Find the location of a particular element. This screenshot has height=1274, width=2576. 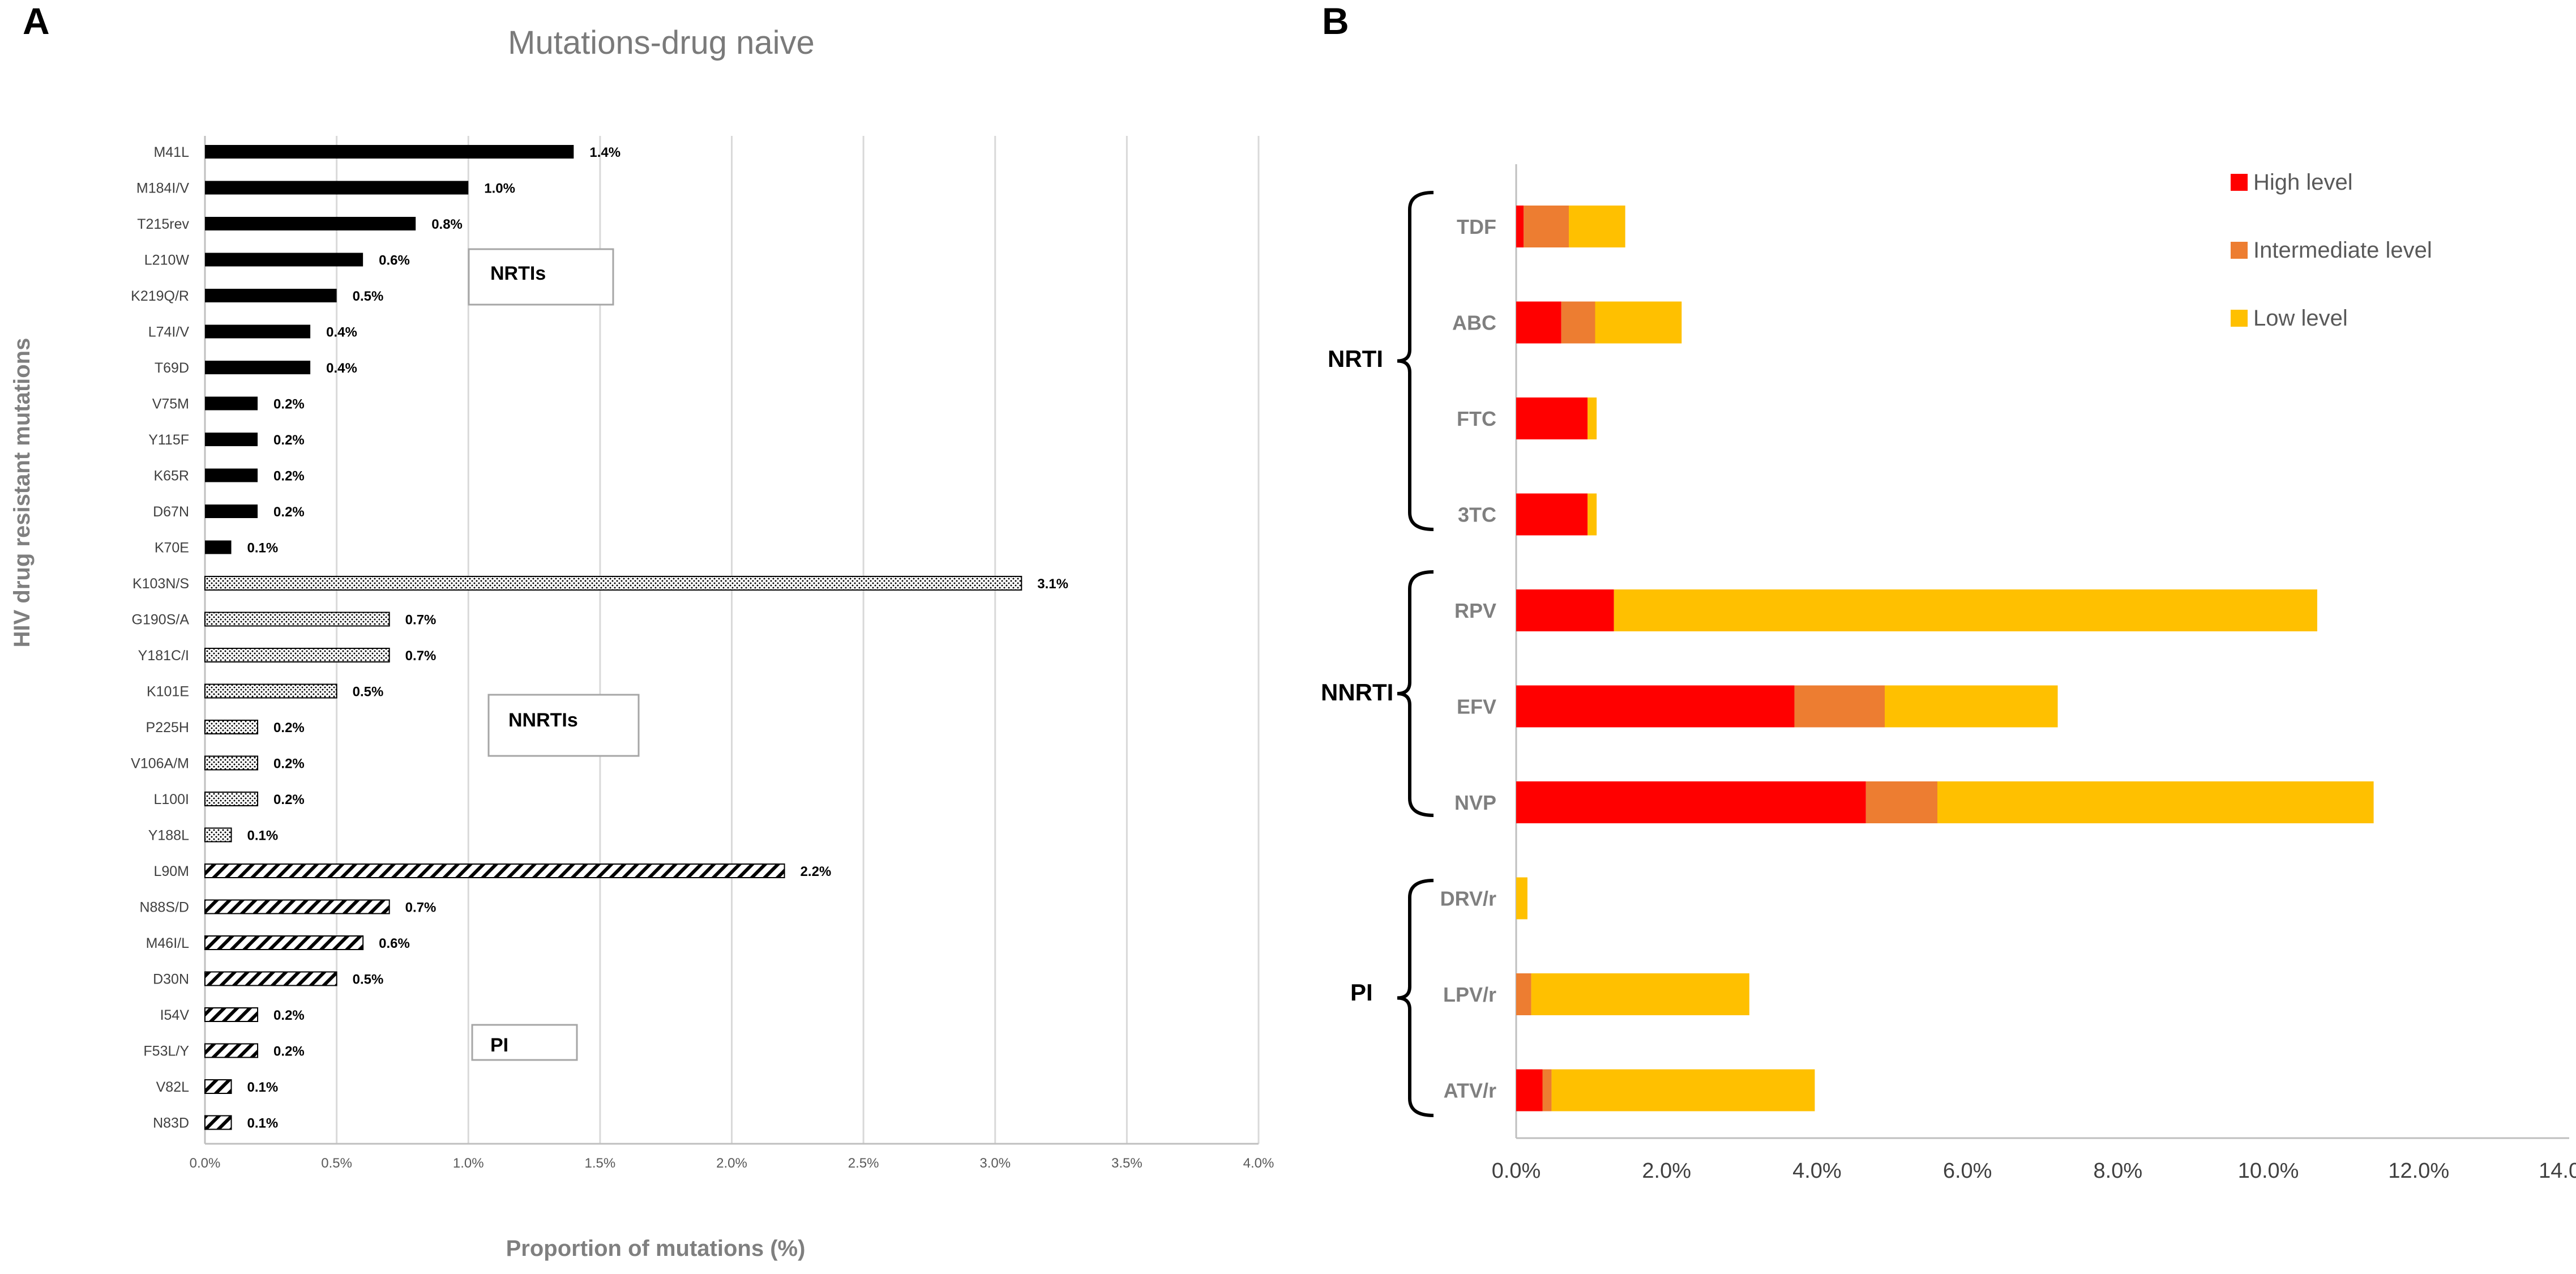

category-label-a: N88S/D is located at coordinates (164, 908).